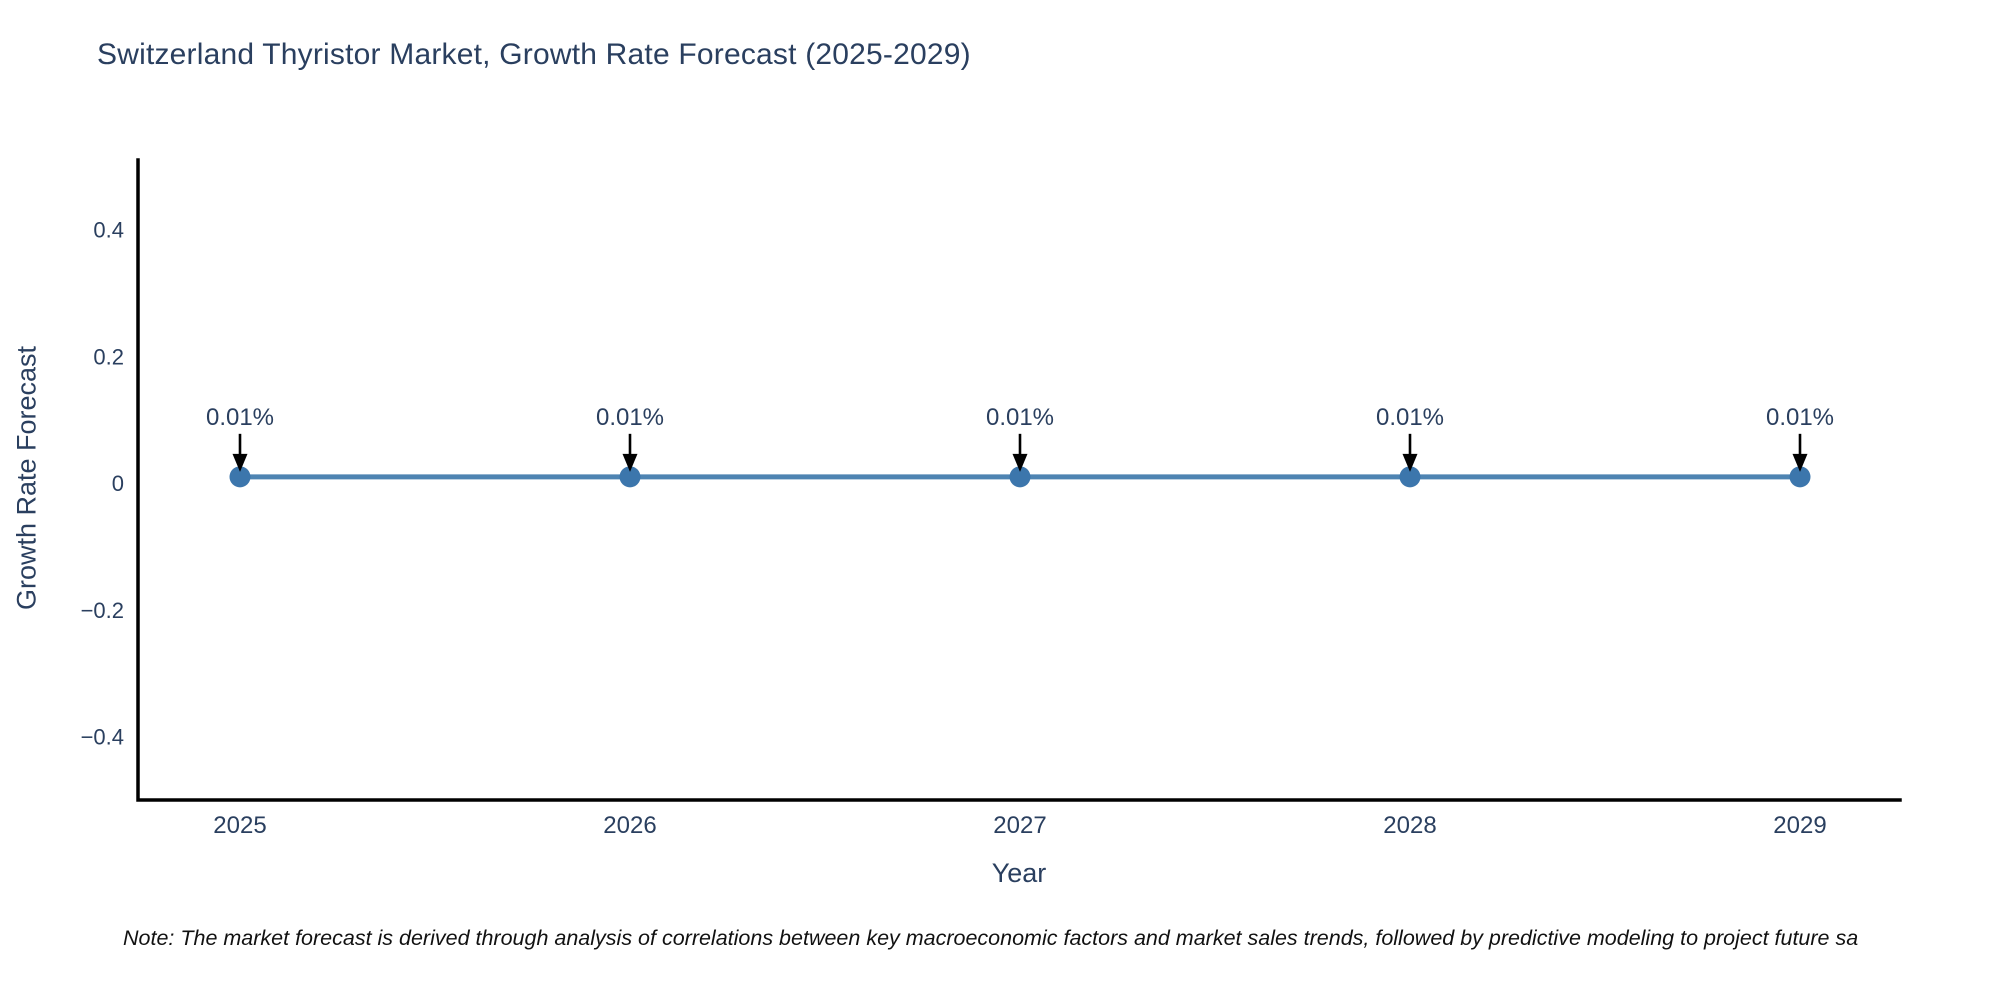  What do you see at coordinates (1019, 825) in the screenshot?
I see `x-tick-label: 2027` at bounding box center [1019, 825].